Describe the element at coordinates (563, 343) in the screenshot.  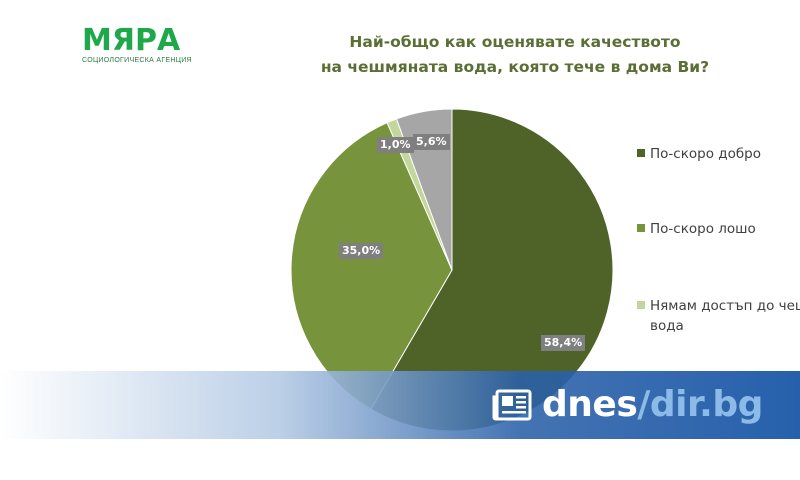
I see `label-rather-good: 58,4%` at that location.